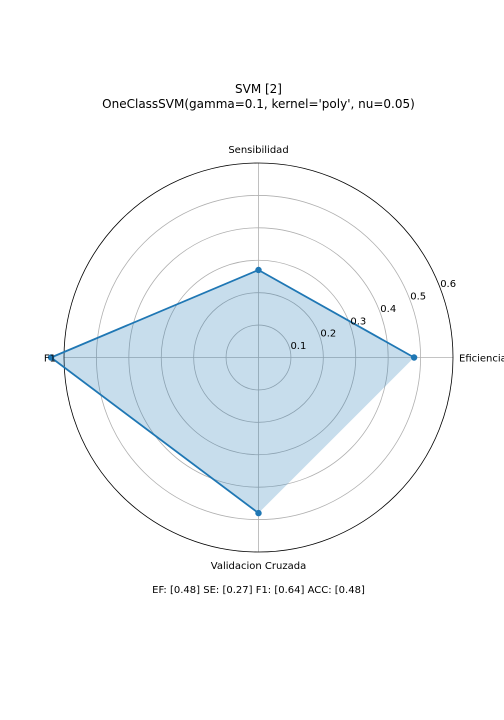 The image size is (504, 720). What do you see at coordinates (373, 315) in the screenshot?
I see `radial-tick-labels: 0.1 0.2 0.3 0.4 0.5 0.6` at bounding box center [373, 315].